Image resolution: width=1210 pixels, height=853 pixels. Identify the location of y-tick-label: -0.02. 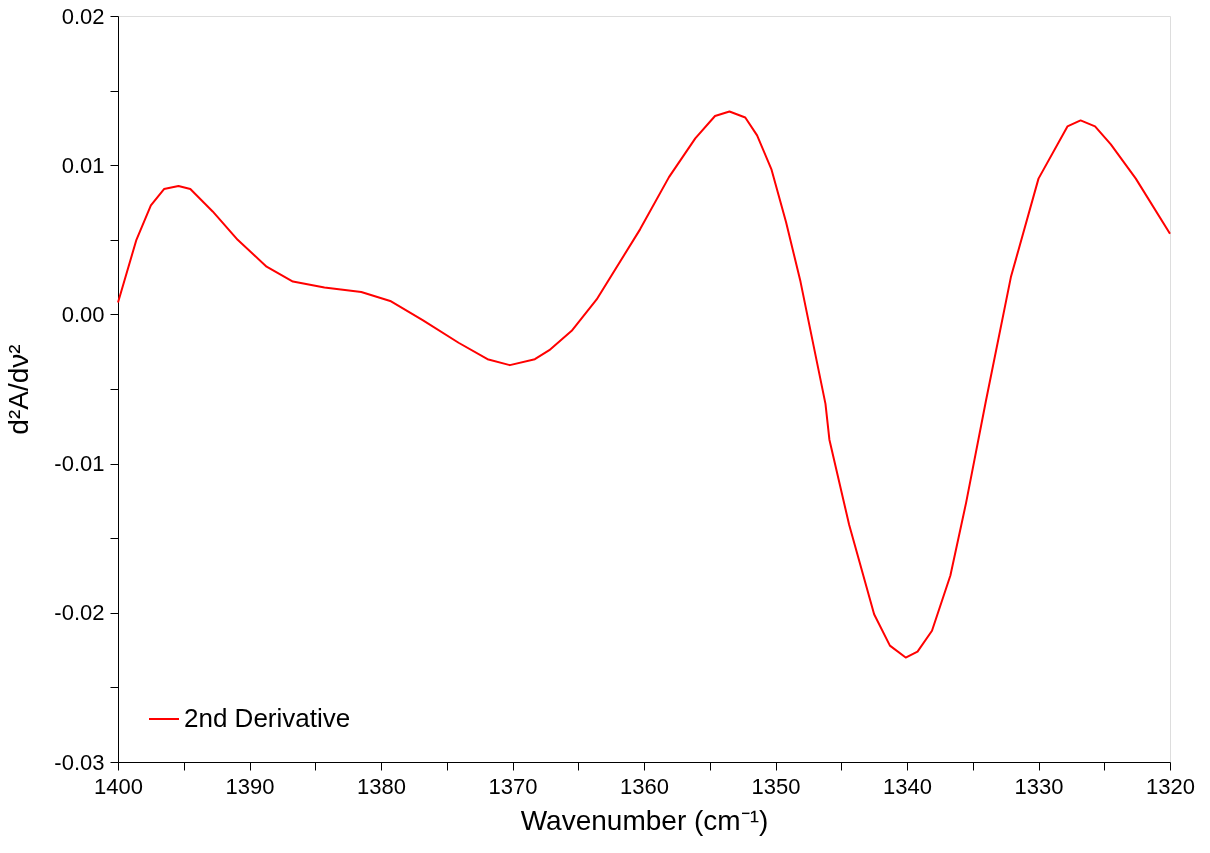
(79, 613).